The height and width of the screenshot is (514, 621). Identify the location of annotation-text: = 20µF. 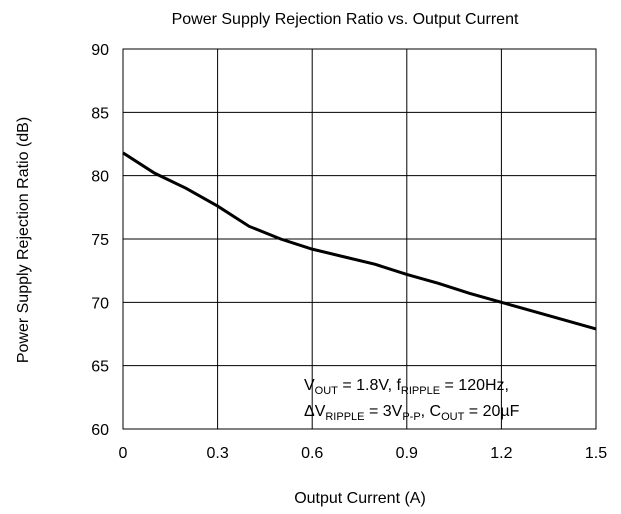
(491, 411).